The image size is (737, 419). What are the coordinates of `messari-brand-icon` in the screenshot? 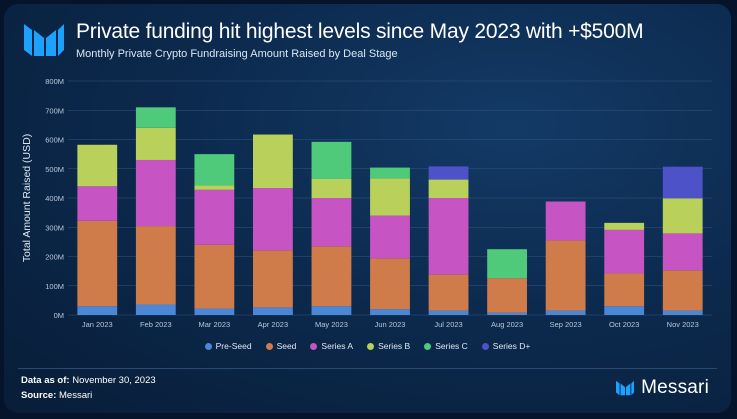 It's located at (625, 388).